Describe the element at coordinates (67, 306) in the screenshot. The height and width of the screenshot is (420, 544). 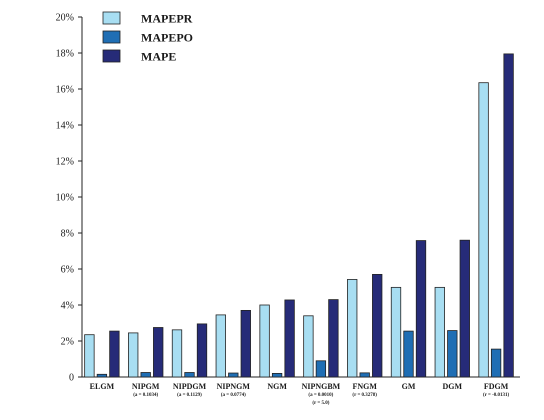
I see `y-tick-label: 4%` at that location.